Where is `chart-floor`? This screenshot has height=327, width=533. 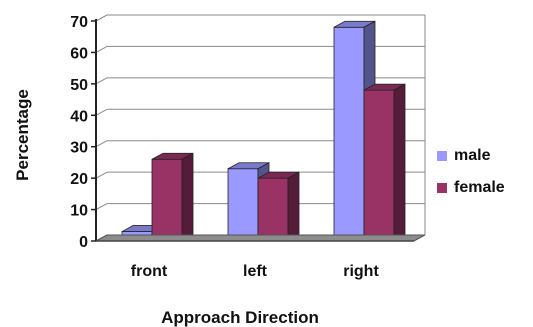 chart-floor is located at coordinates (260, 238).